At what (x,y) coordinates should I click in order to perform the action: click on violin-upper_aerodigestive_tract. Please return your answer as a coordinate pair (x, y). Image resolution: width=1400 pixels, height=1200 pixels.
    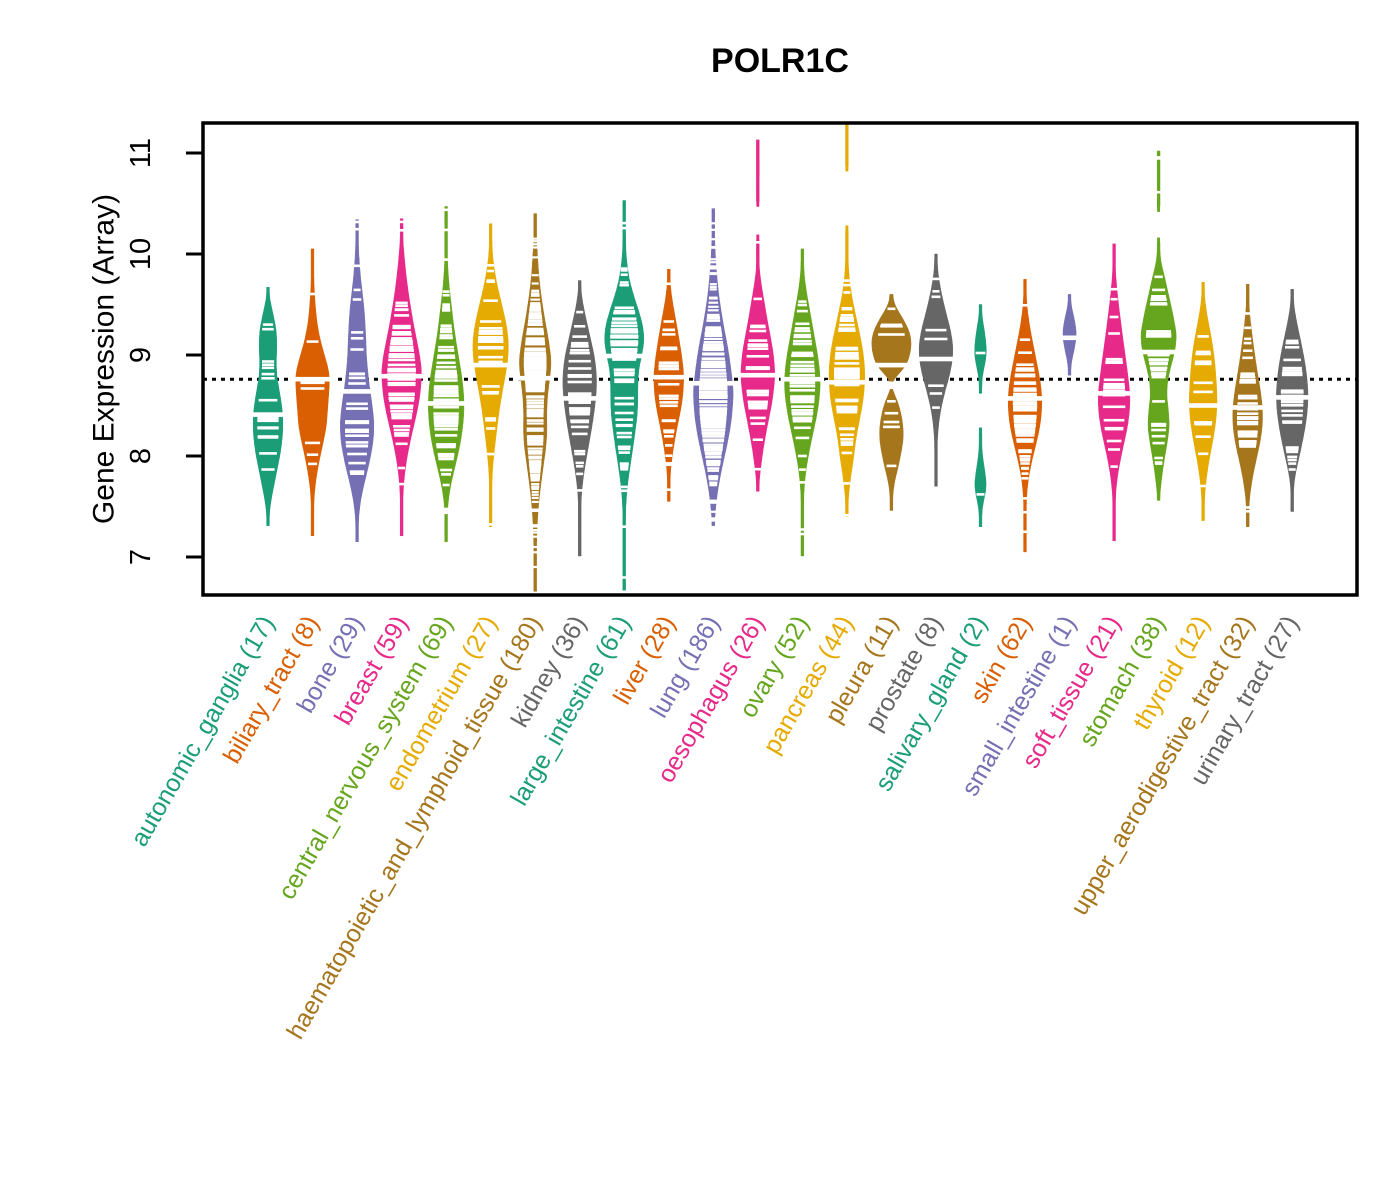
    Looking at the image, I should click on (1248, 405).